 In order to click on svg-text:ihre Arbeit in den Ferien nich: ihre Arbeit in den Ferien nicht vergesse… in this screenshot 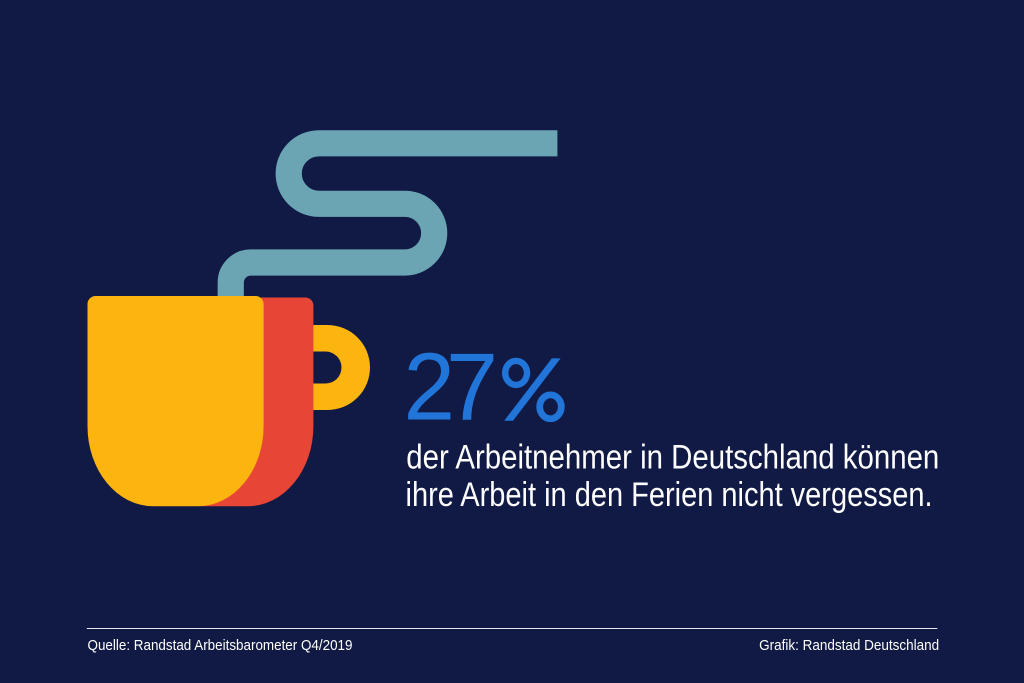, I will do `click(669, 495)`.